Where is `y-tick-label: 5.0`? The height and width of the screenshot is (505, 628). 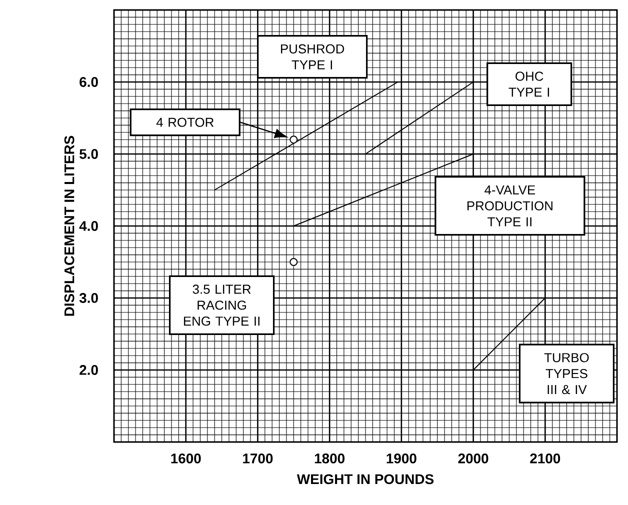
y-tick-label: 5.0 is located at coordinates (89, 154).